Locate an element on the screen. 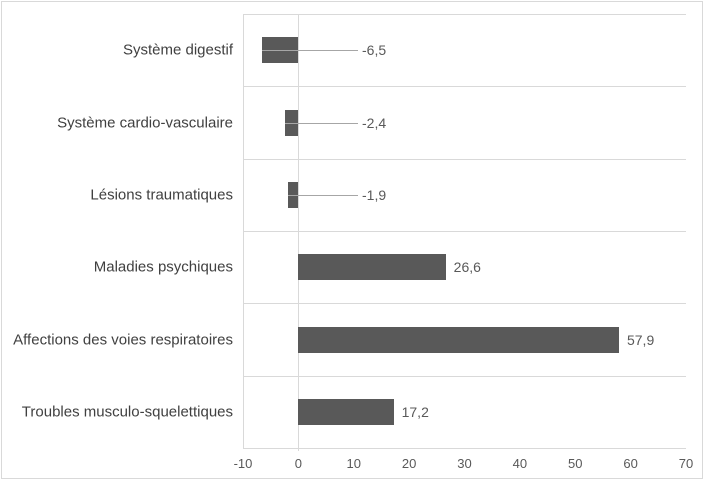 The width and height of the screenshot is (707, 484). x-tick-label: 40 is located at coordinates (520, 463).